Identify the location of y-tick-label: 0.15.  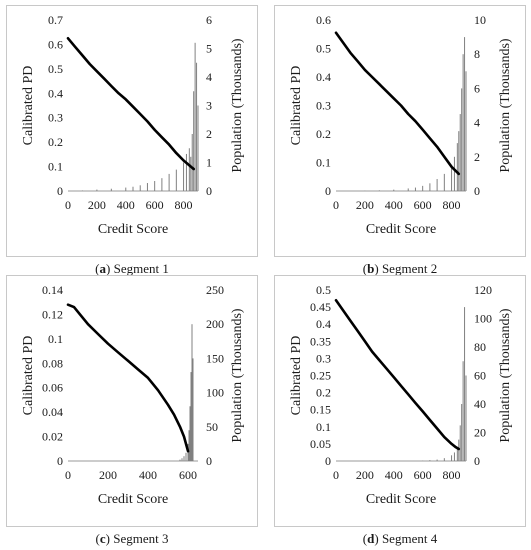
(320, 410).